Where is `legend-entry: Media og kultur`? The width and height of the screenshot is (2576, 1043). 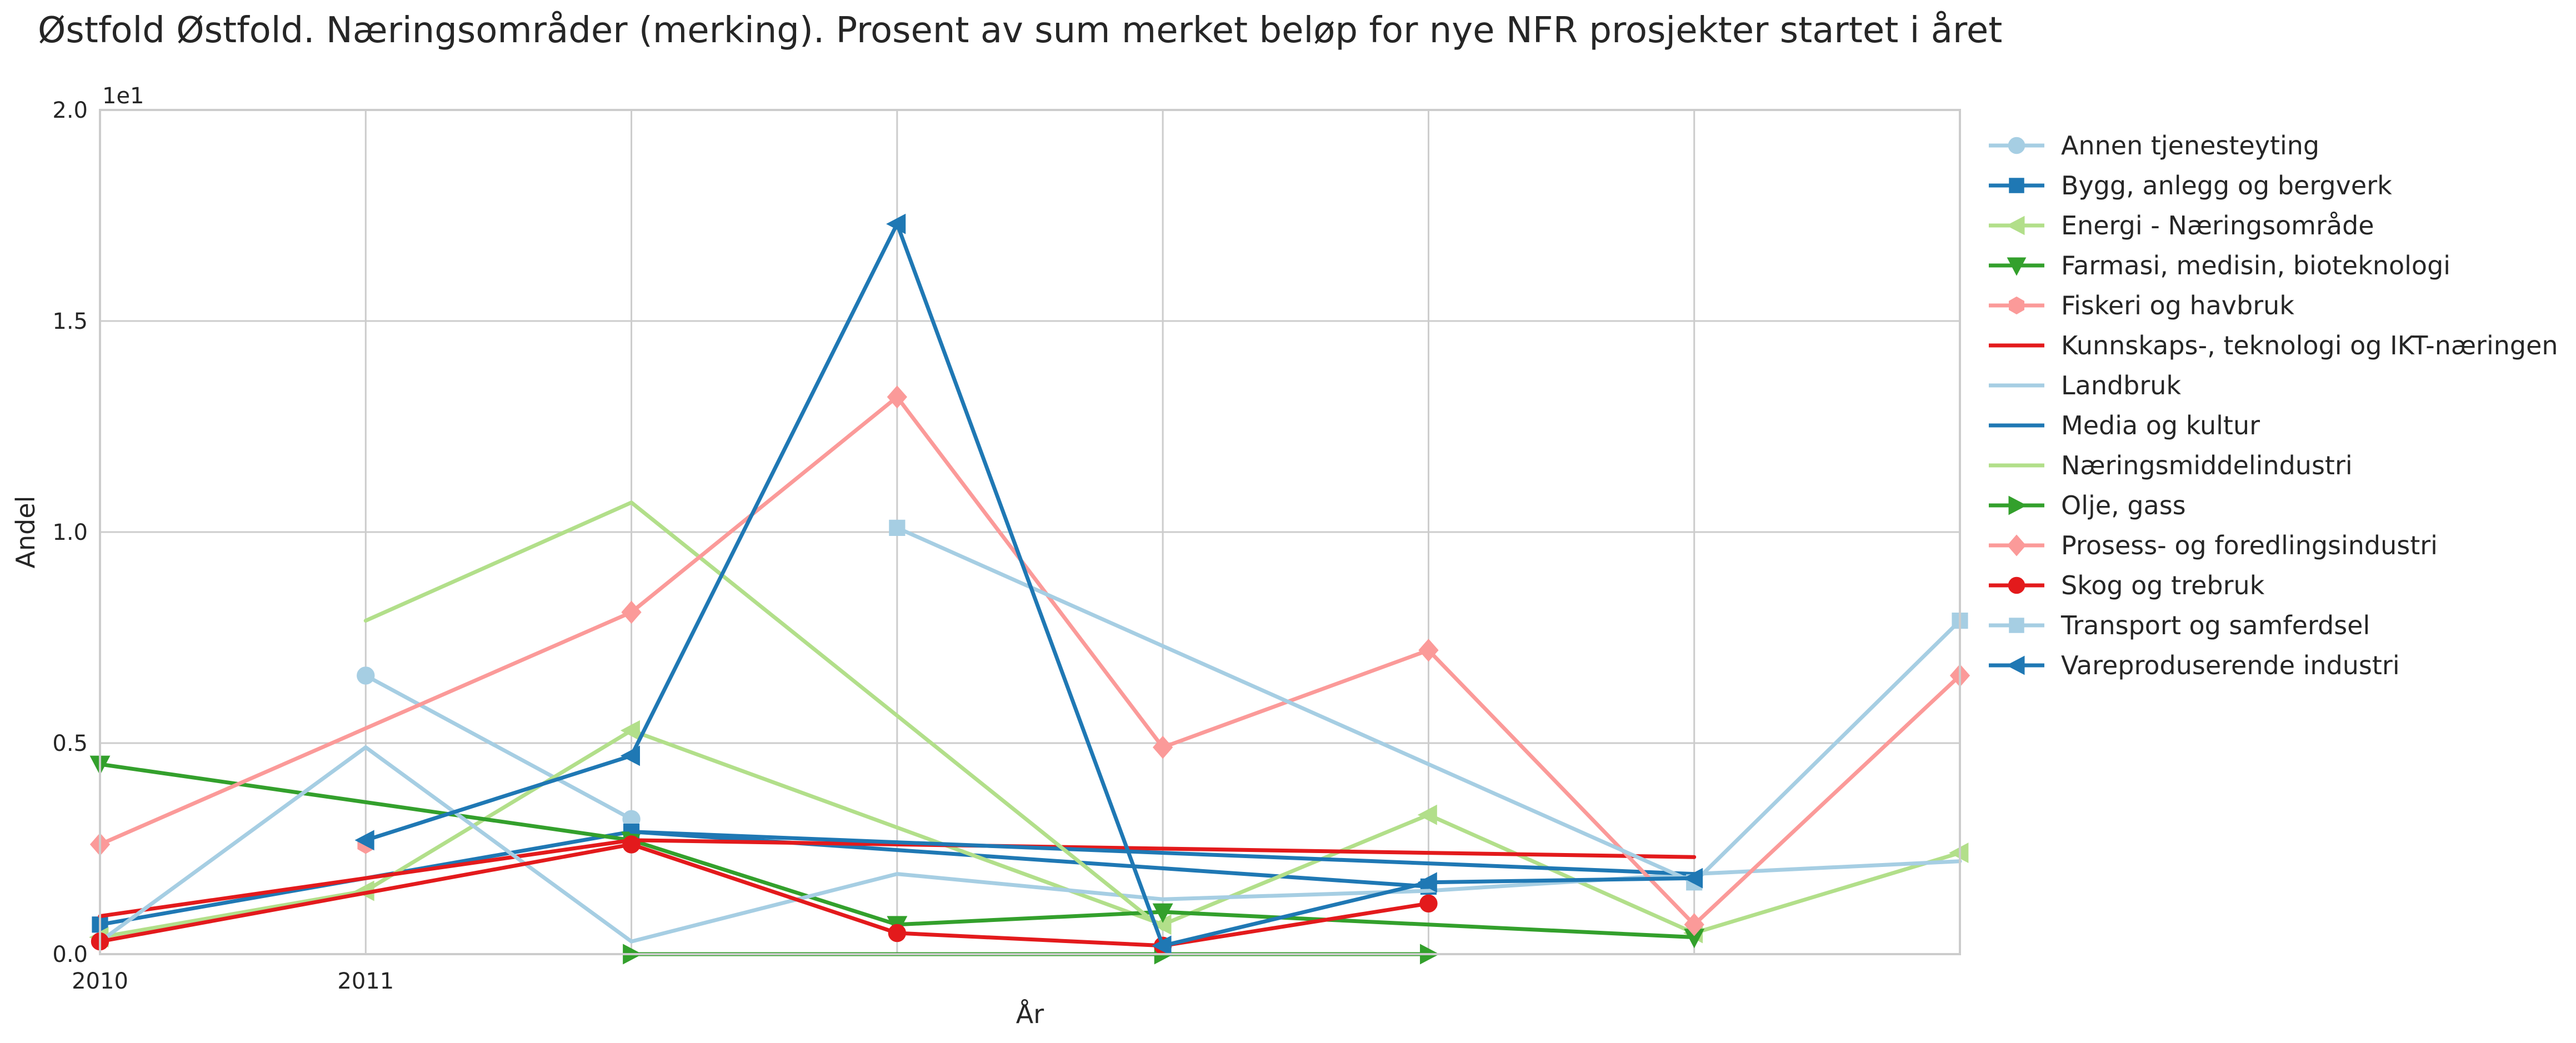
legend-entry: Media og kultur is located at coordinates (2124, 425).